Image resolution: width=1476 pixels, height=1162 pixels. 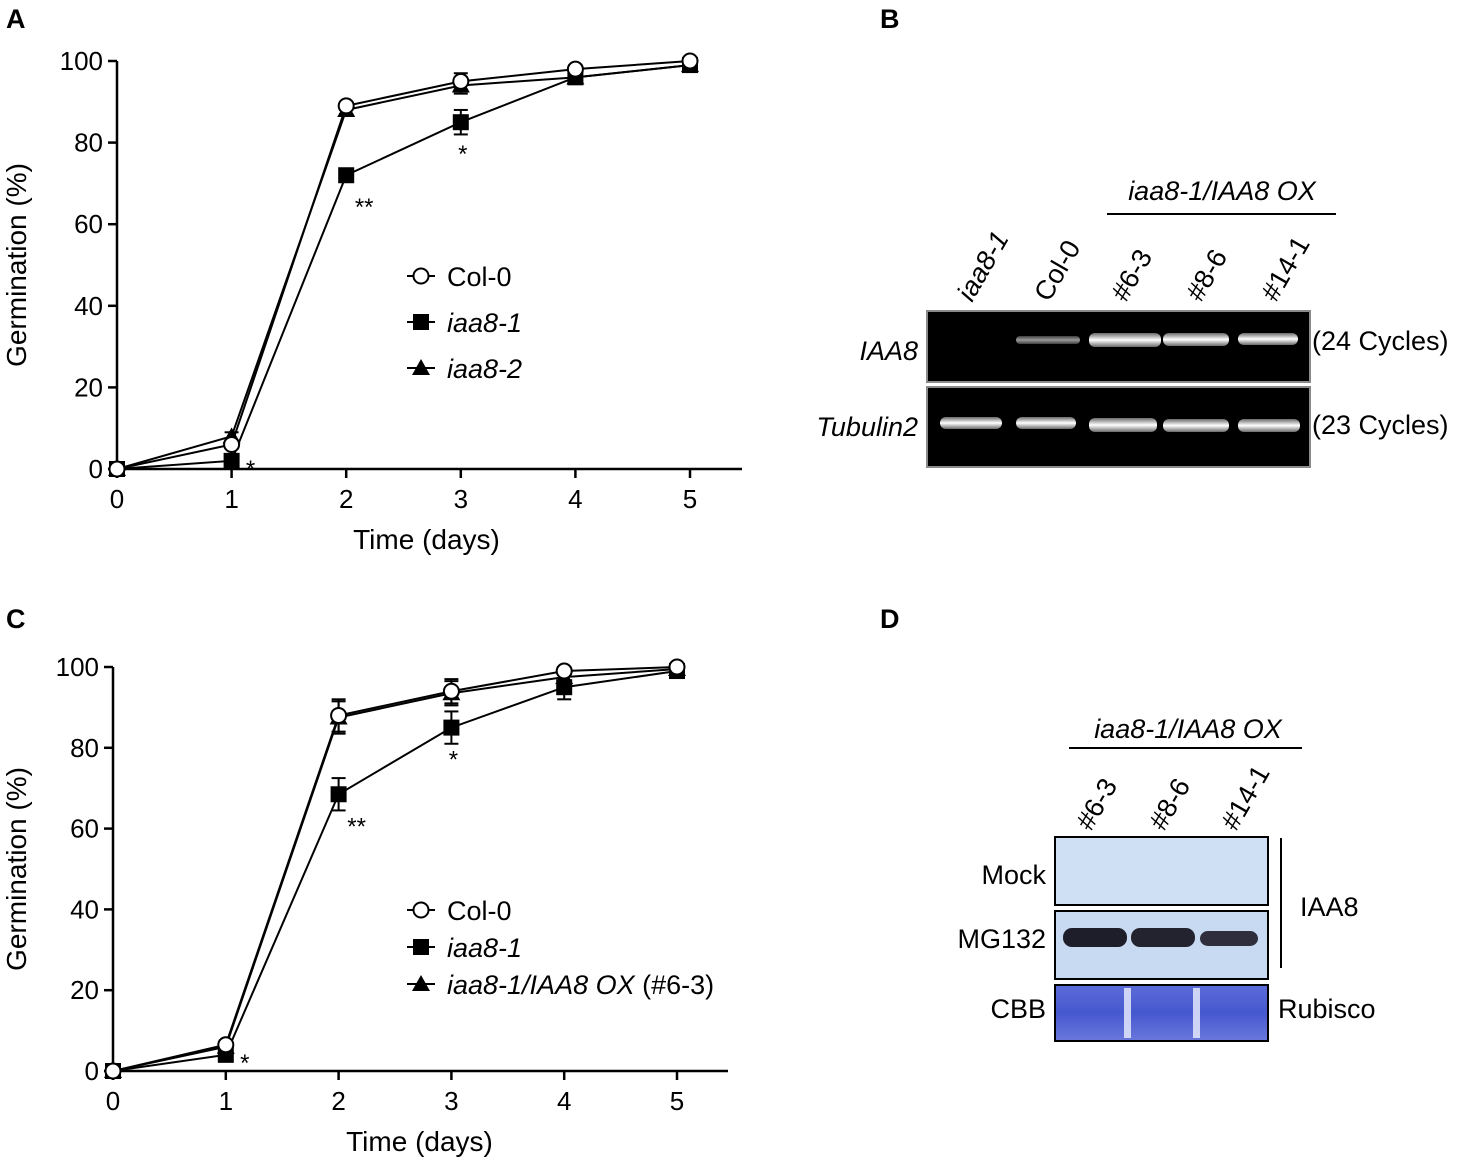 I want to click on a-legend-label-2: iaa8-2, so click(x=484, y=369).